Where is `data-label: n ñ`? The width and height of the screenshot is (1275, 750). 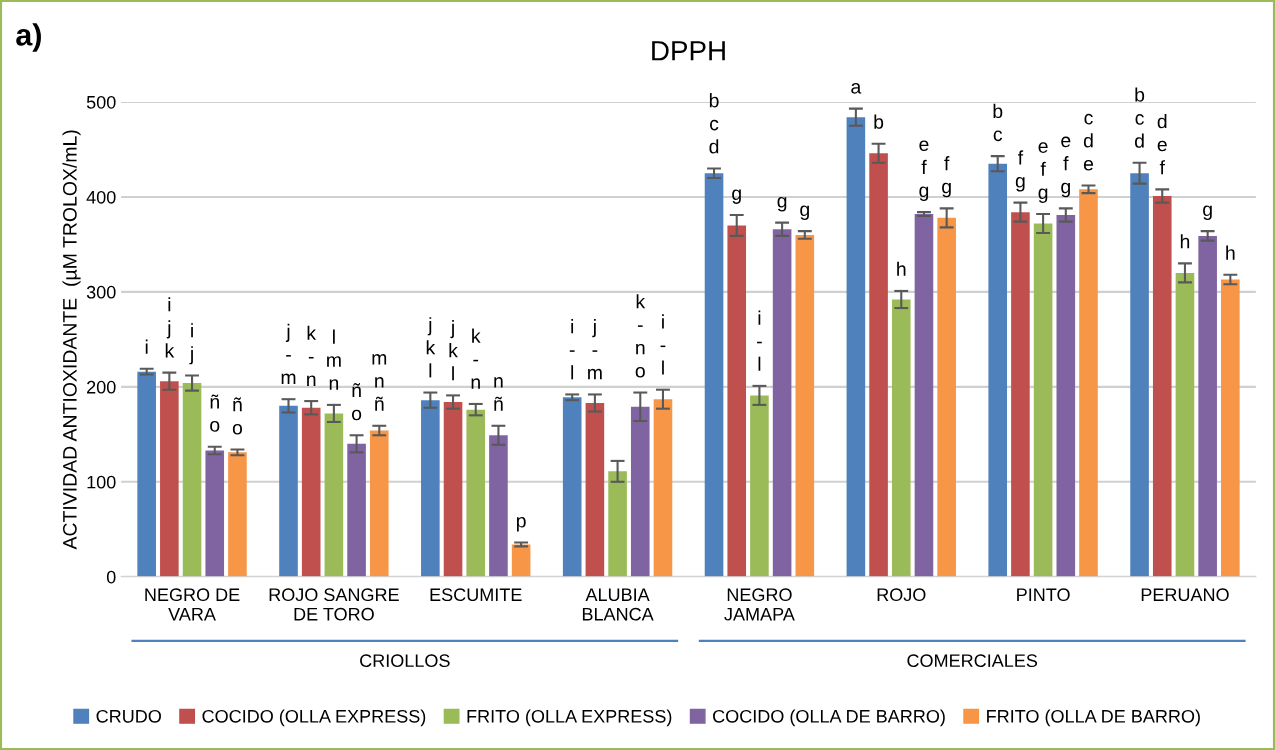
data-label: n ñ is located at coordinates (498, 394).